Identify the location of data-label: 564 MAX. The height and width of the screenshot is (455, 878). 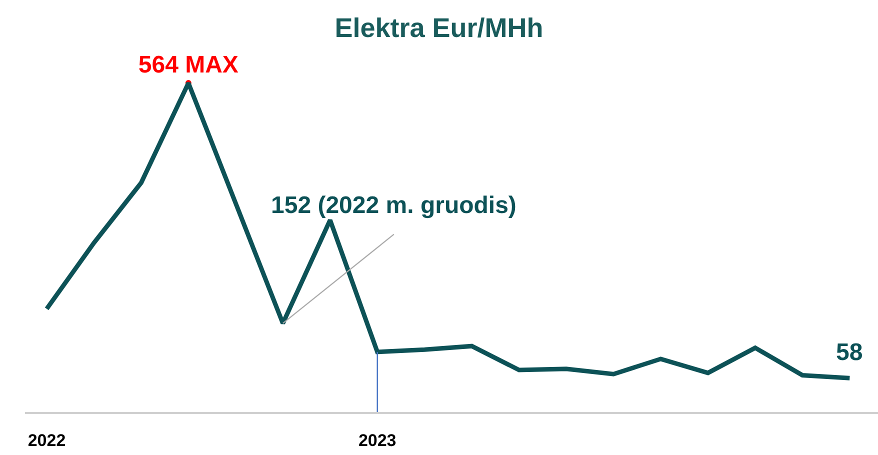
(188, 64).